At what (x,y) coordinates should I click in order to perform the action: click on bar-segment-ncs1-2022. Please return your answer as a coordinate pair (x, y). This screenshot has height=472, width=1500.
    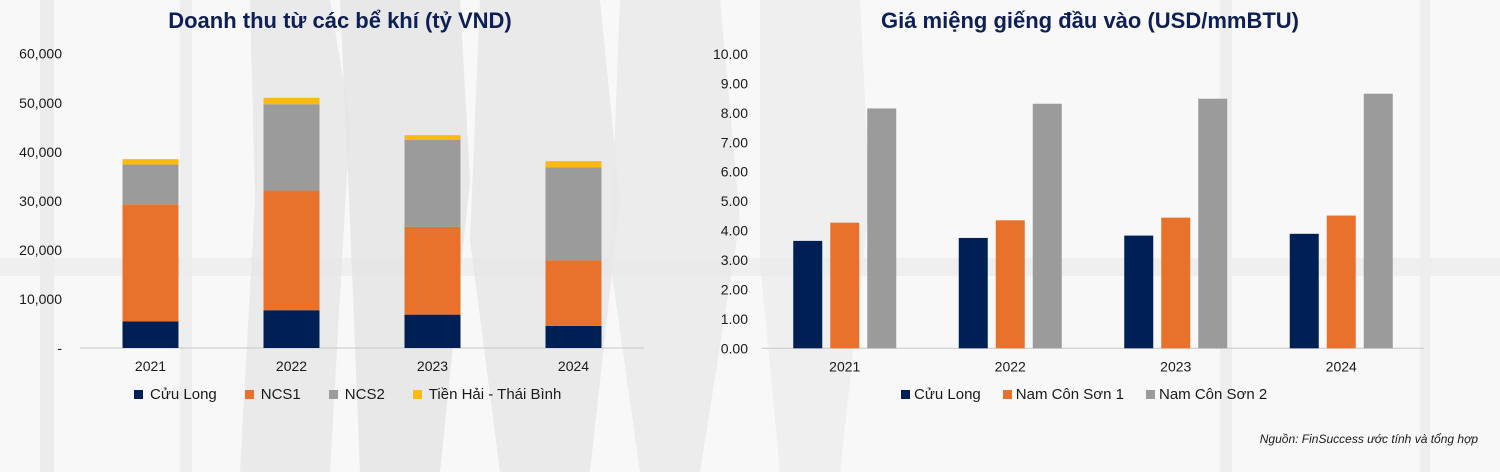
    Looking at the image, I should click on (291, 250).